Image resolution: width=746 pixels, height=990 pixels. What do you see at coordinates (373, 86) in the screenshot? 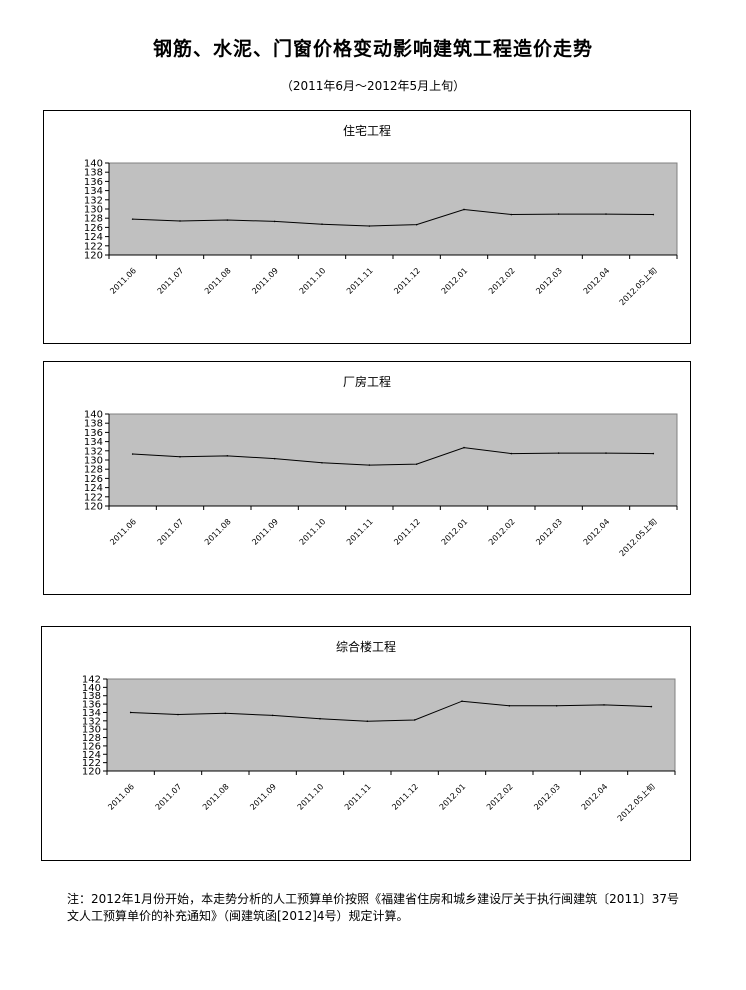
I see `page-subtitle: （2011年6月～2012年5月上旬）` at bounding box center [373, 86].